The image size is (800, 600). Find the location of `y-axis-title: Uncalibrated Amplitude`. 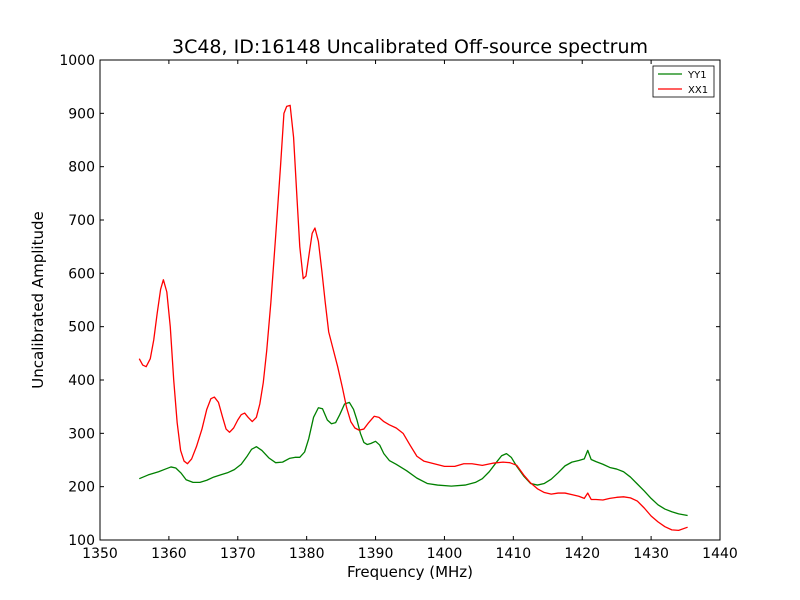

y-axis-title: Uncalibrated Amplitude is located at coordinates (38, 299).